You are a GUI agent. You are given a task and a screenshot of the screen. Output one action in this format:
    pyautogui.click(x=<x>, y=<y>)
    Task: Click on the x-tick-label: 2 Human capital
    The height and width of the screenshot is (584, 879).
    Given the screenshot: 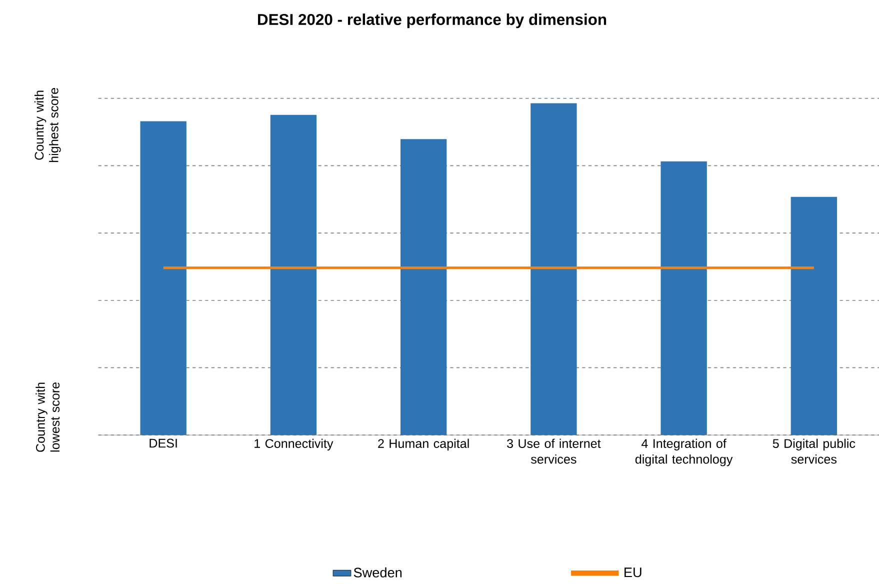 What is the action you would take?
    pyautogui.click(x=423, y=444)
    